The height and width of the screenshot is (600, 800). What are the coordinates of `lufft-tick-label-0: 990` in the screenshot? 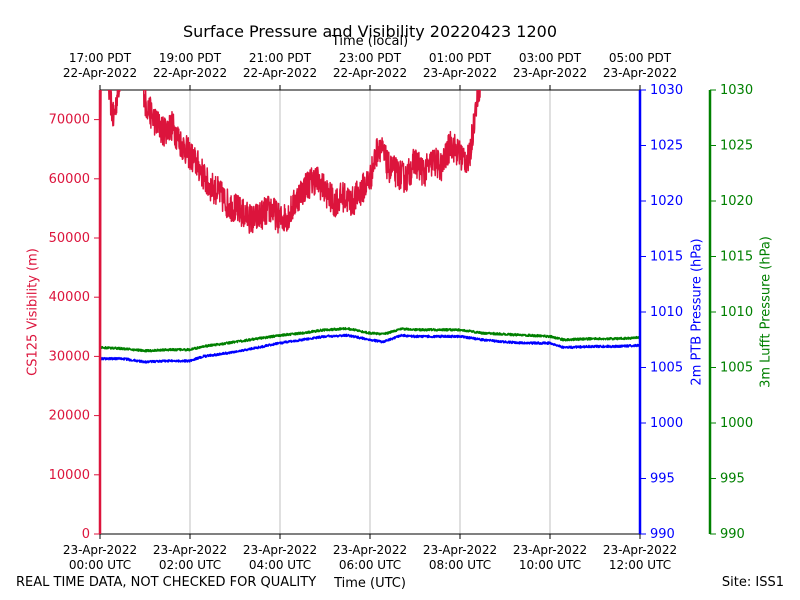 It's located at (732, 534).